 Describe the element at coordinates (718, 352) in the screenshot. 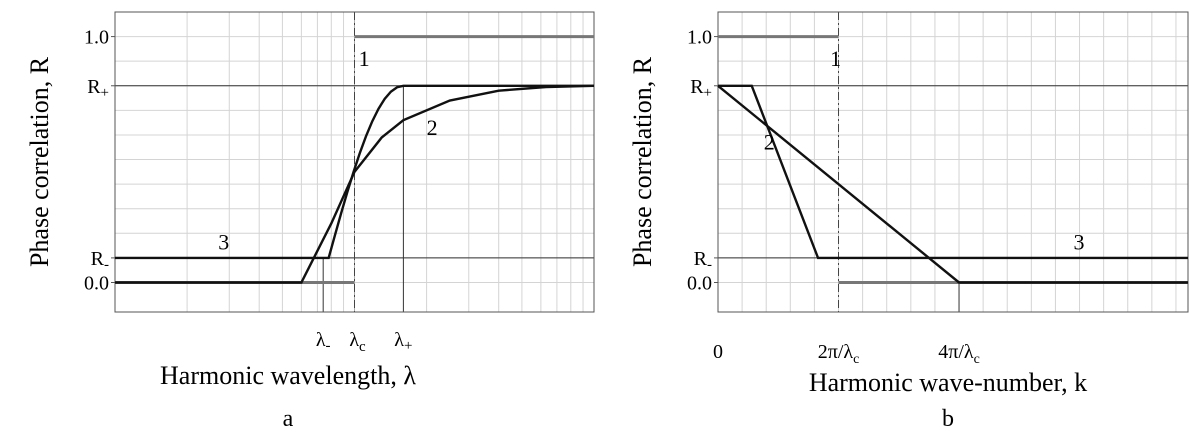

I see `x-tick-label-b: 0` at that location.